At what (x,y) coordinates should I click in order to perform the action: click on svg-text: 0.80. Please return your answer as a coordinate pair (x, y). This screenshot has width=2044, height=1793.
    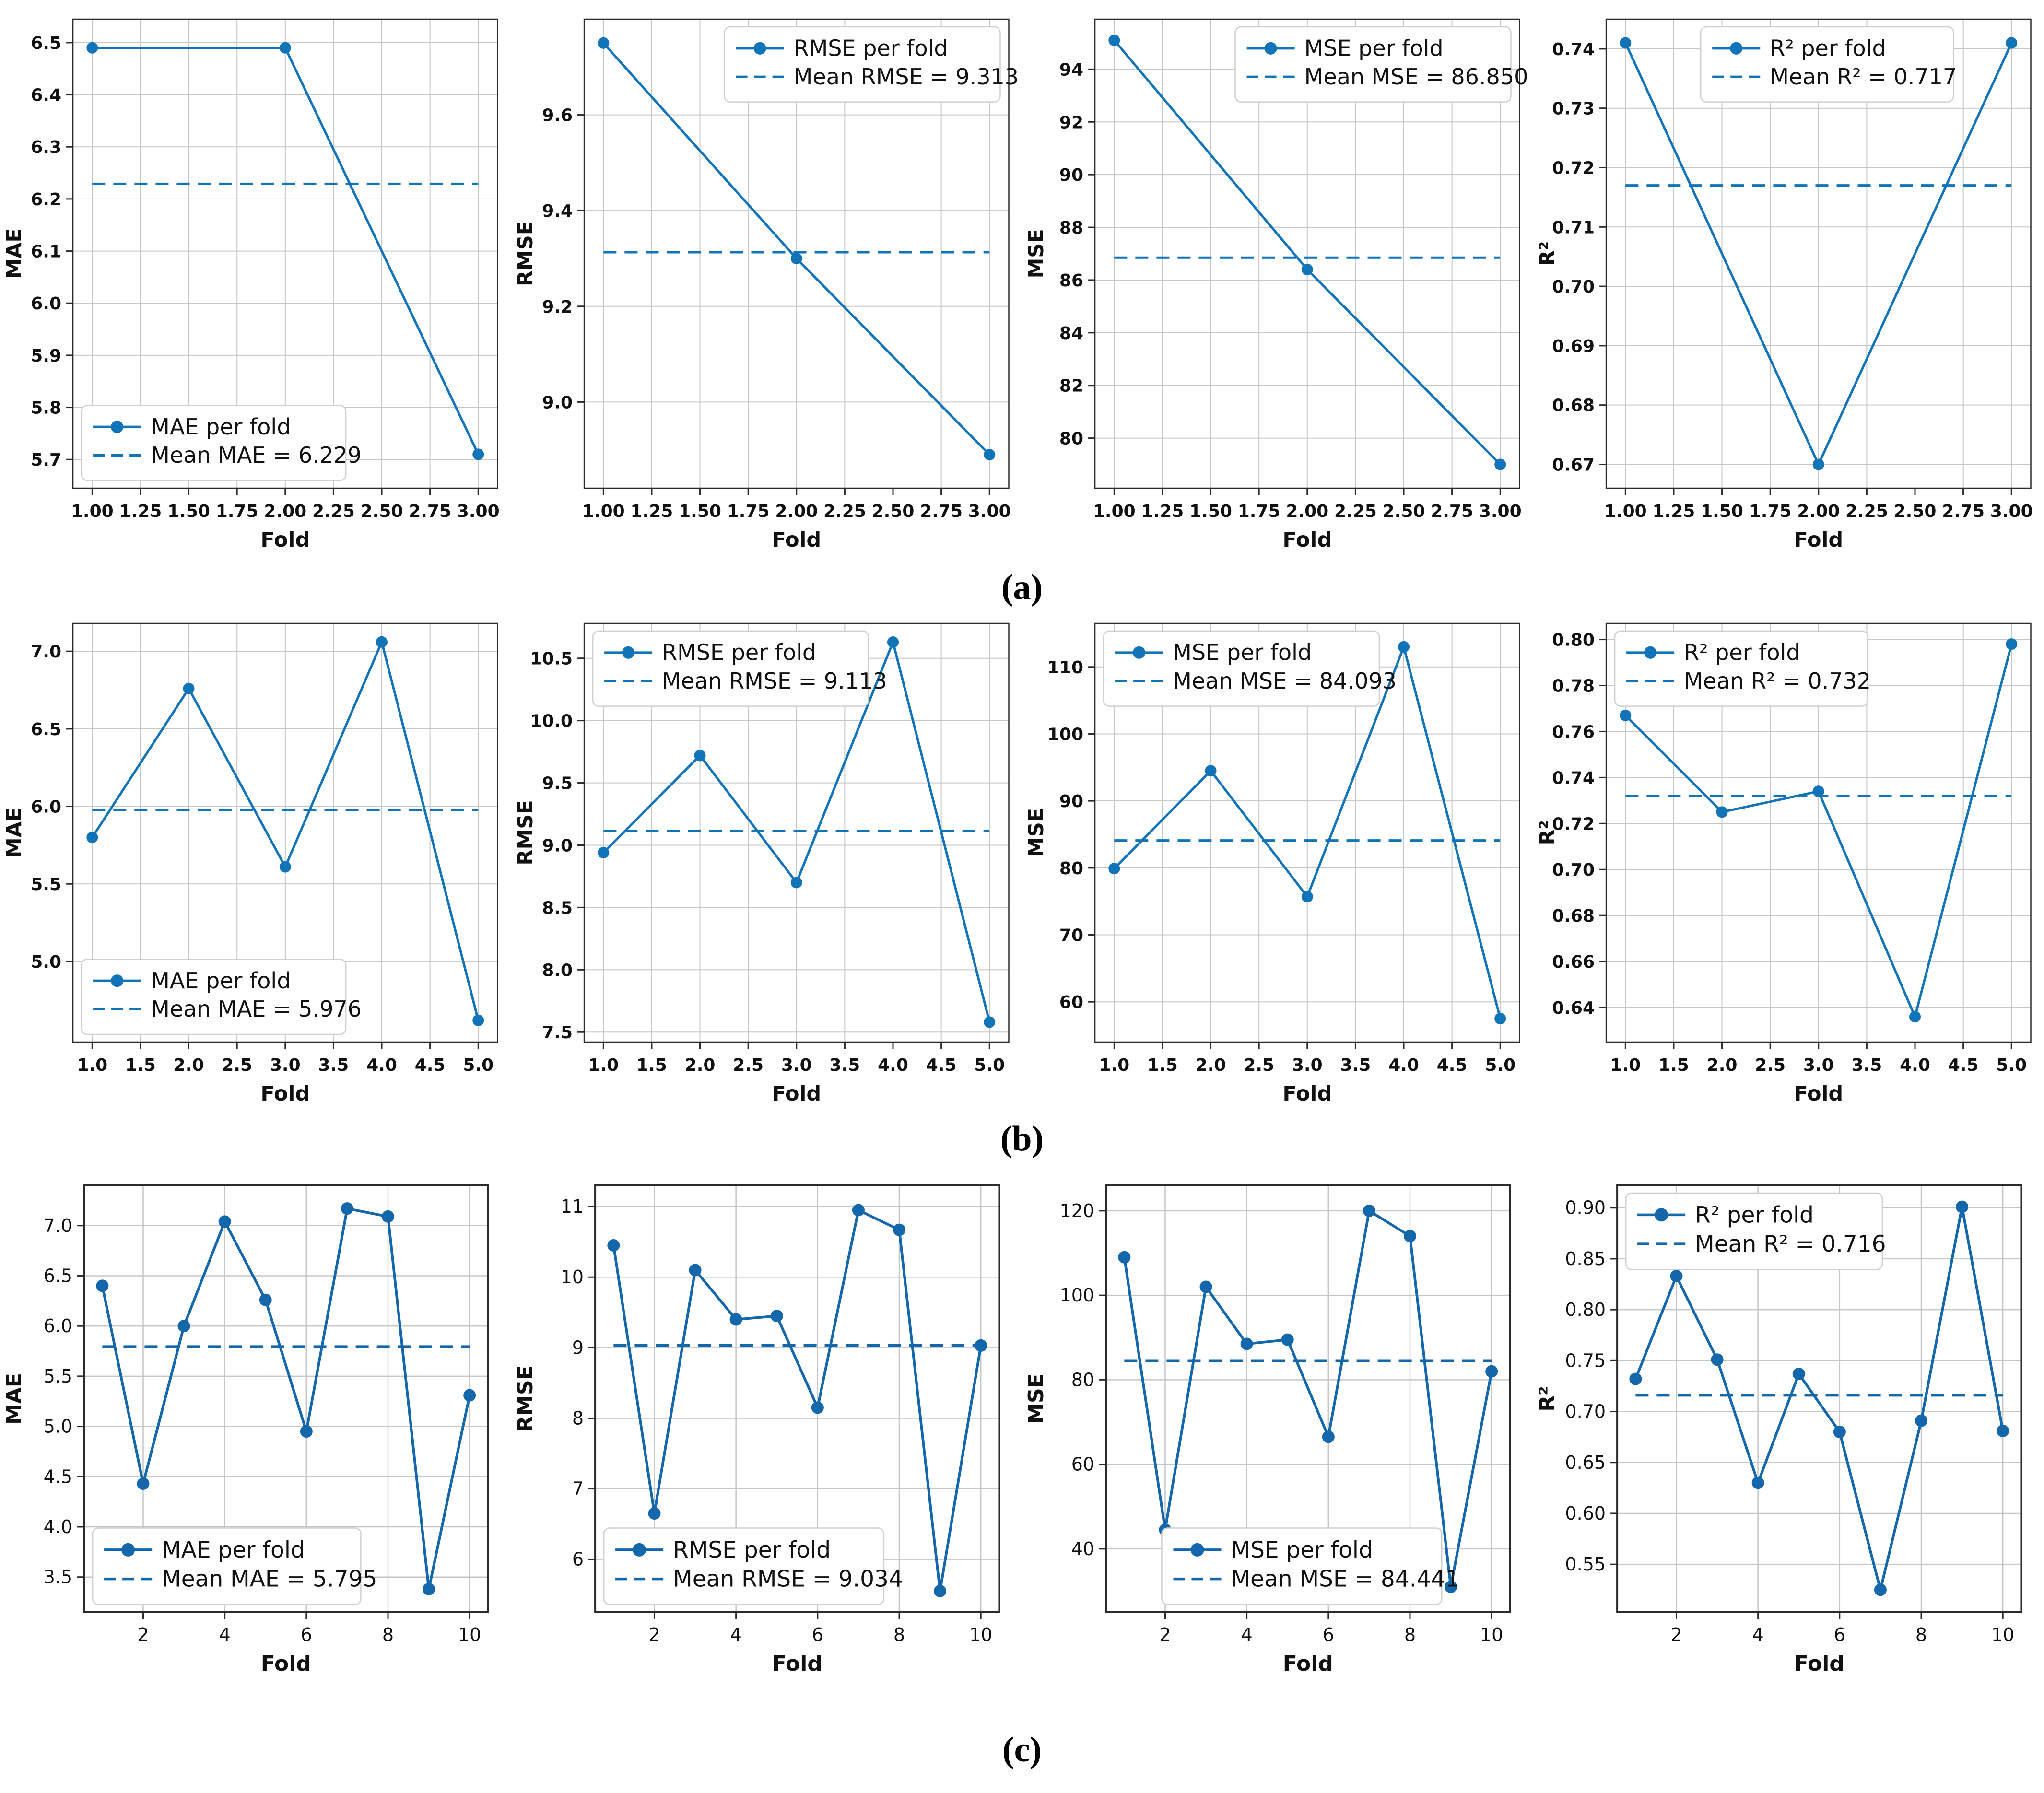
    Looking at the image, I should click on (1573, 640).